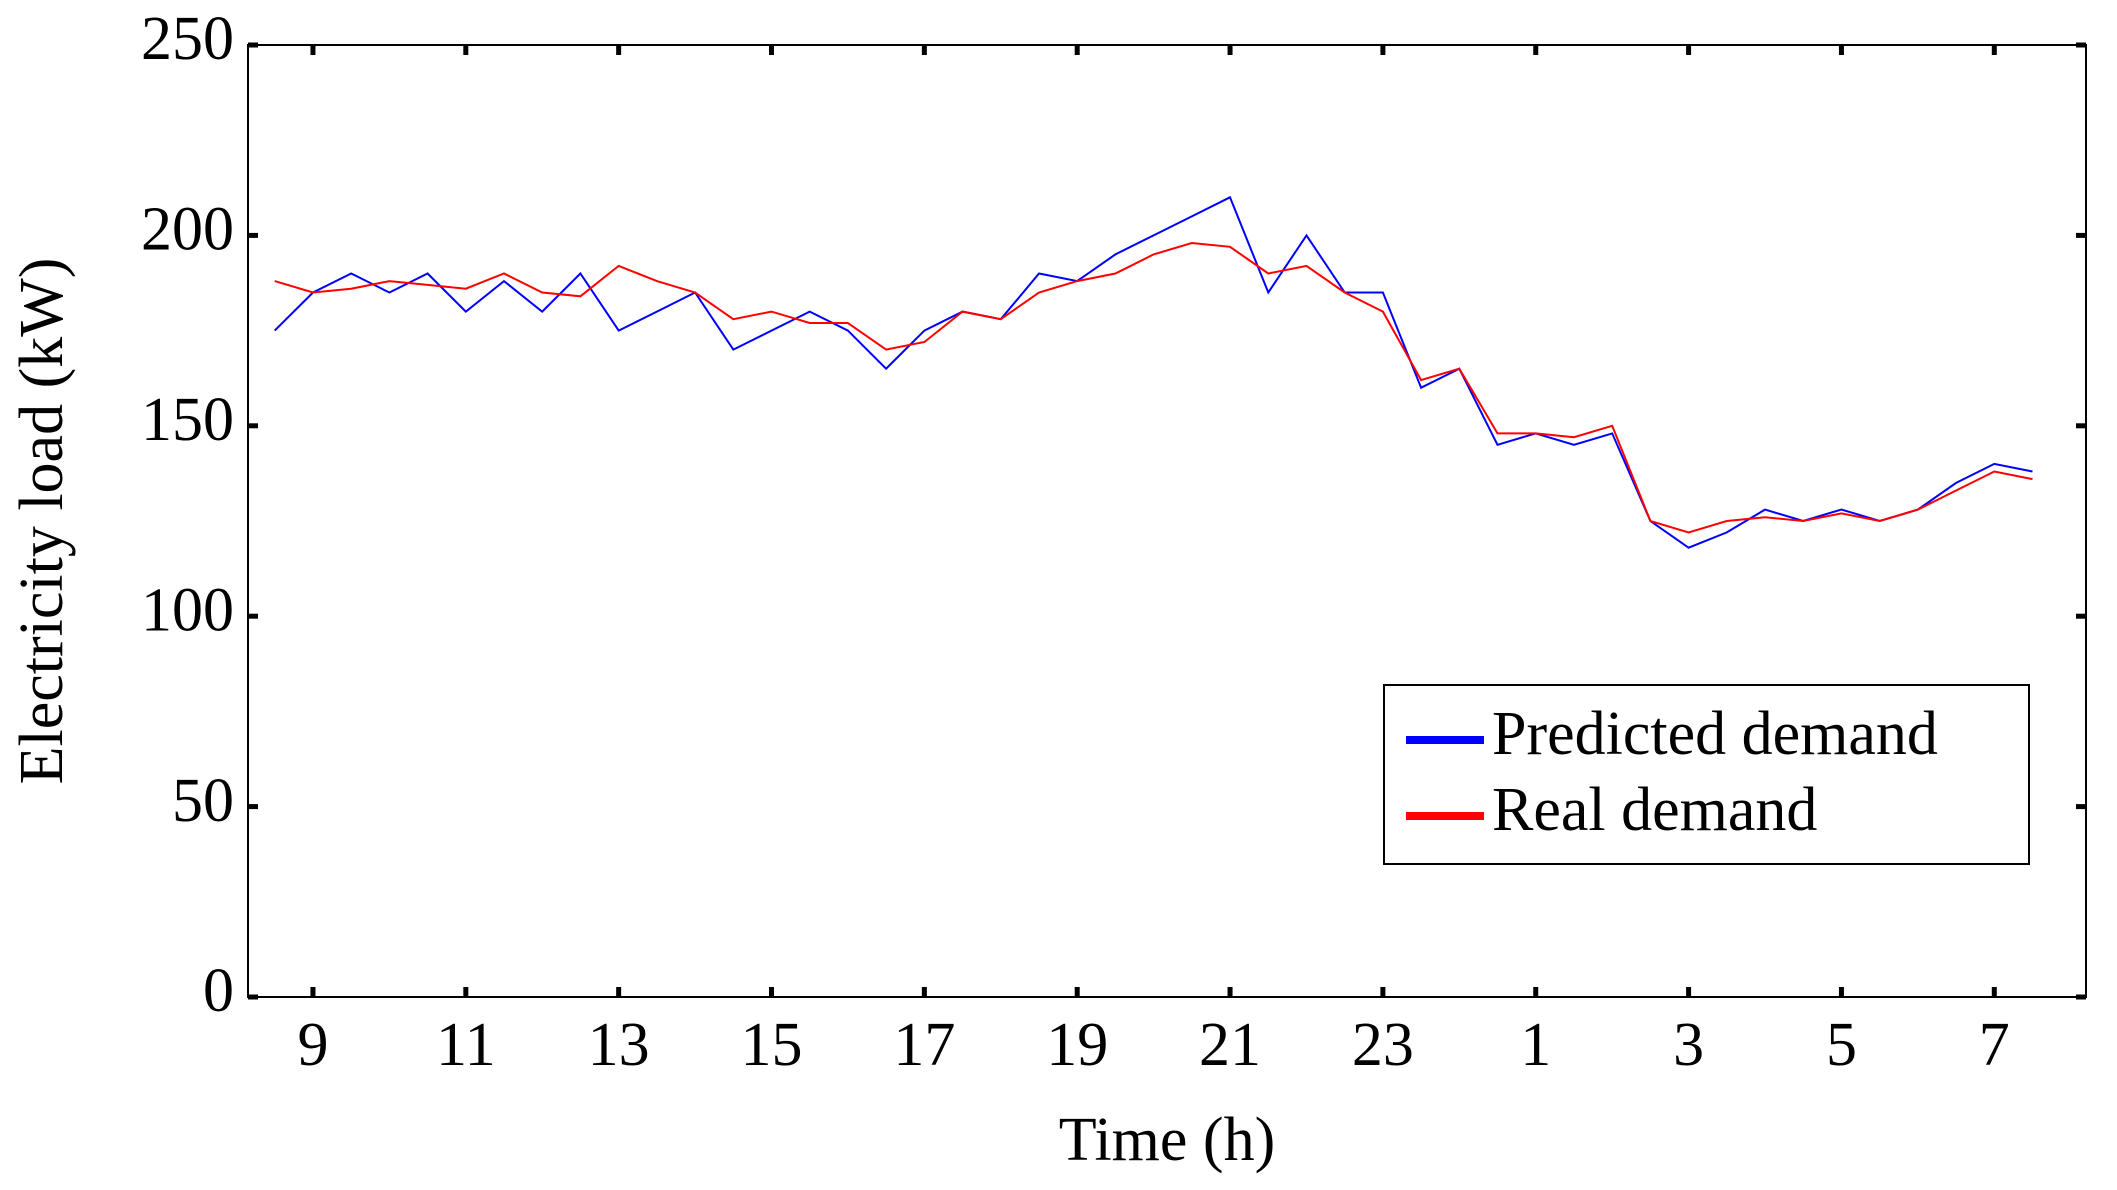 Image resolution: width=2117 pixels, height=1190 pixels. Describe the element at coordinates (1841, 1045) in the screenshot. I see `x-tick-label: 5` at that location.